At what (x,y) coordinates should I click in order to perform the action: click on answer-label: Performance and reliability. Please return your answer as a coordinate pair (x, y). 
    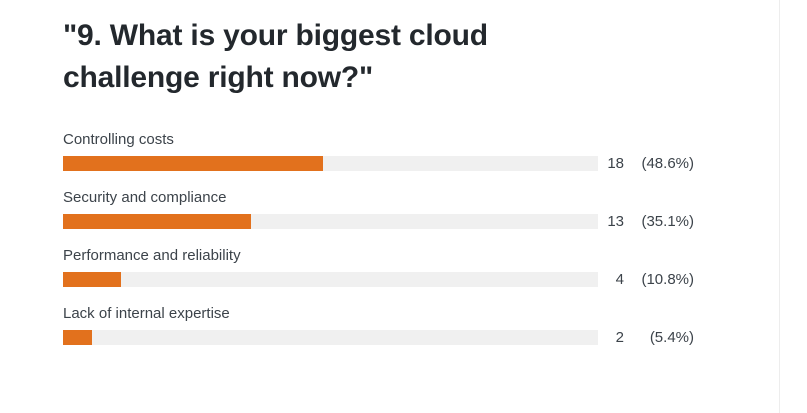
    Looking at the image, I should click on (152, 255).